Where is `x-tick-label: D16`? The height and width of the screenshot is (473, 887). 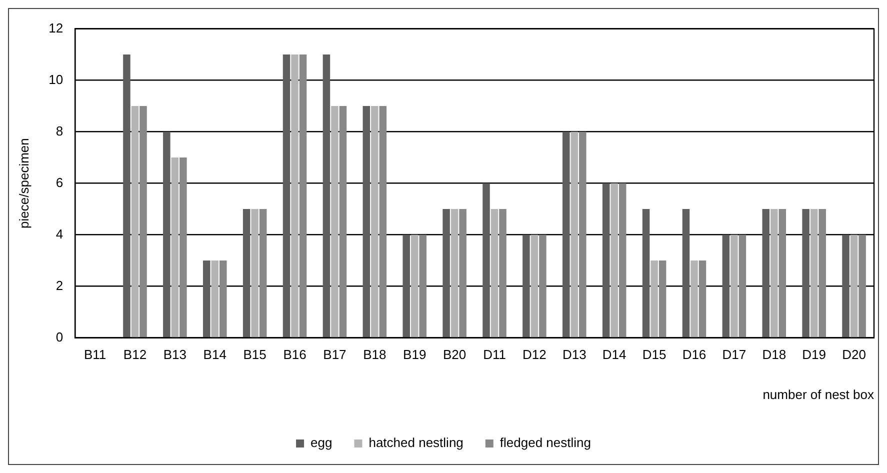
x-tick-label: D16 is located at coordinates (694, 354).